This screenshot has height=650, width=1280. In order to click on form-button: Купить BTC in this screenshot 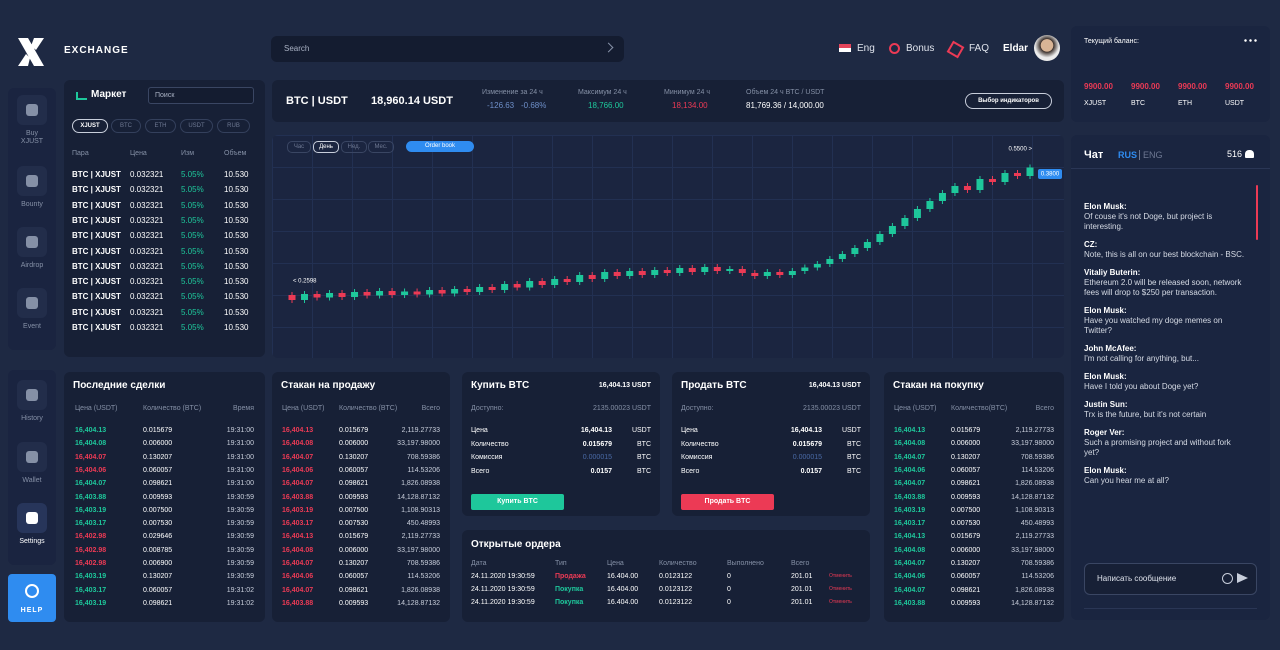, I will do `click(517, 502)`.